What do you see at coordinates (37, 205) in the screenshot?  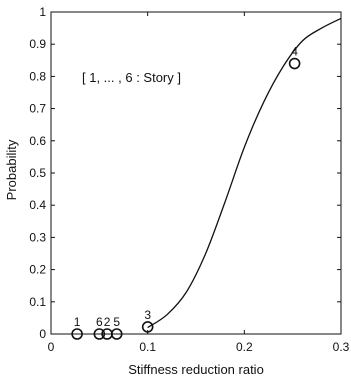 I see `y-tick-label: 0.4` at bounding box center [37, 205].